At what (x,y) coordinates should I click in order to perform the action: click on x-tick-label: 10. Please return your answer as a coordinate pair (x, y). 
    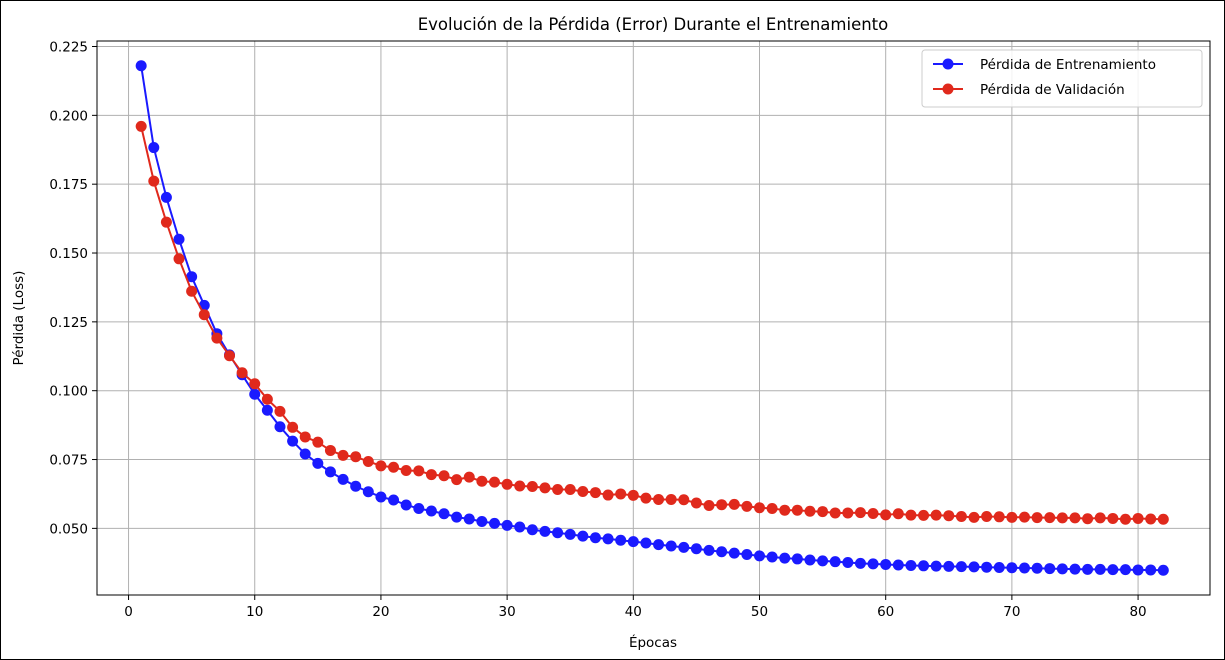
    Looking at the image, I should click on (254, 612).